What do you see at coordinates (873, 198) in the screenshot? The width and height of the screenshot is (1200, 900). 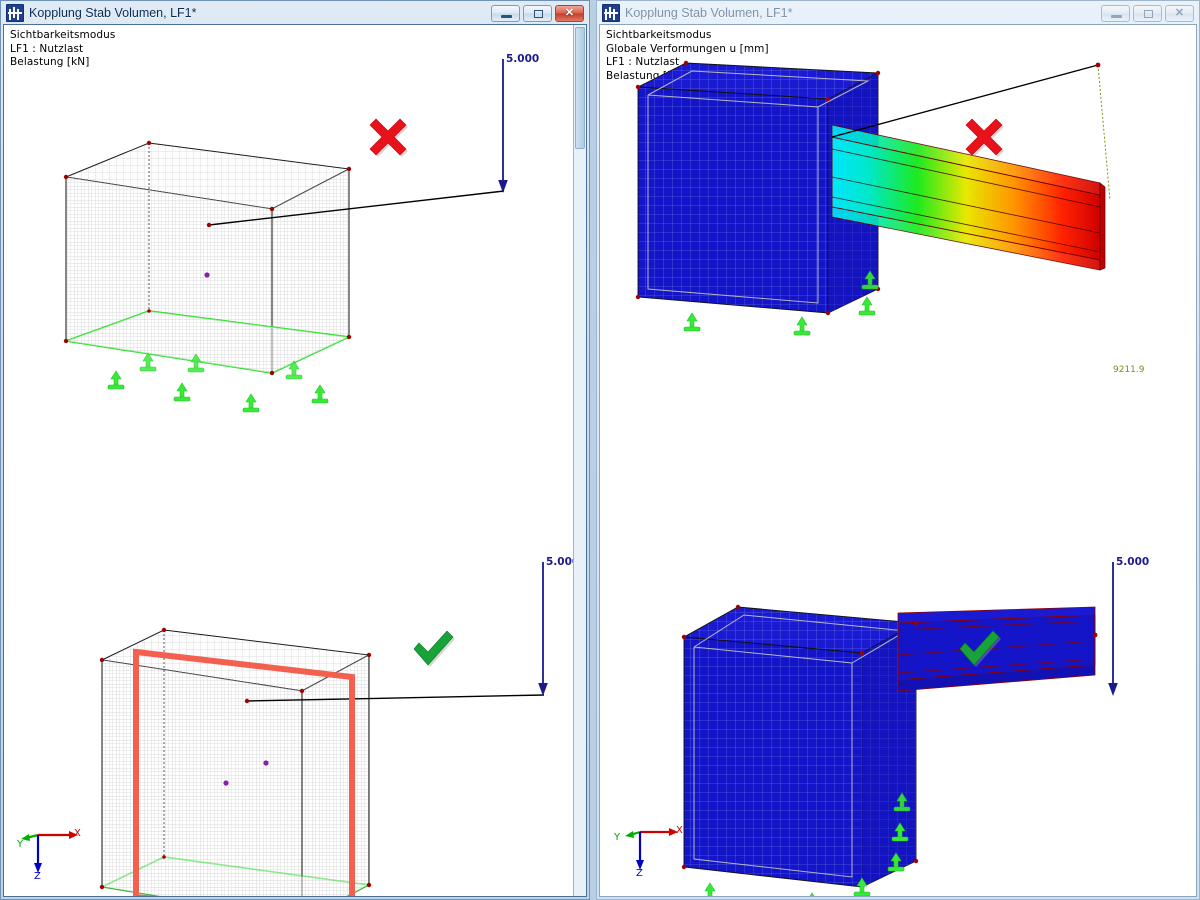 I see `solid-model-top-right` at bounding box center [873, 198].